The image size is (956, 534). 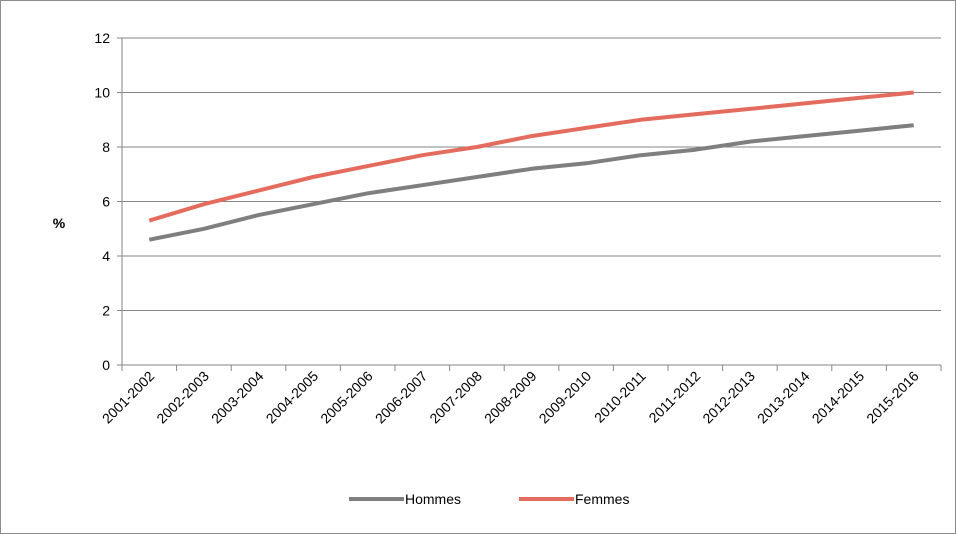 I want to click on y-tick-label: 0, so click(x=106, y=365).